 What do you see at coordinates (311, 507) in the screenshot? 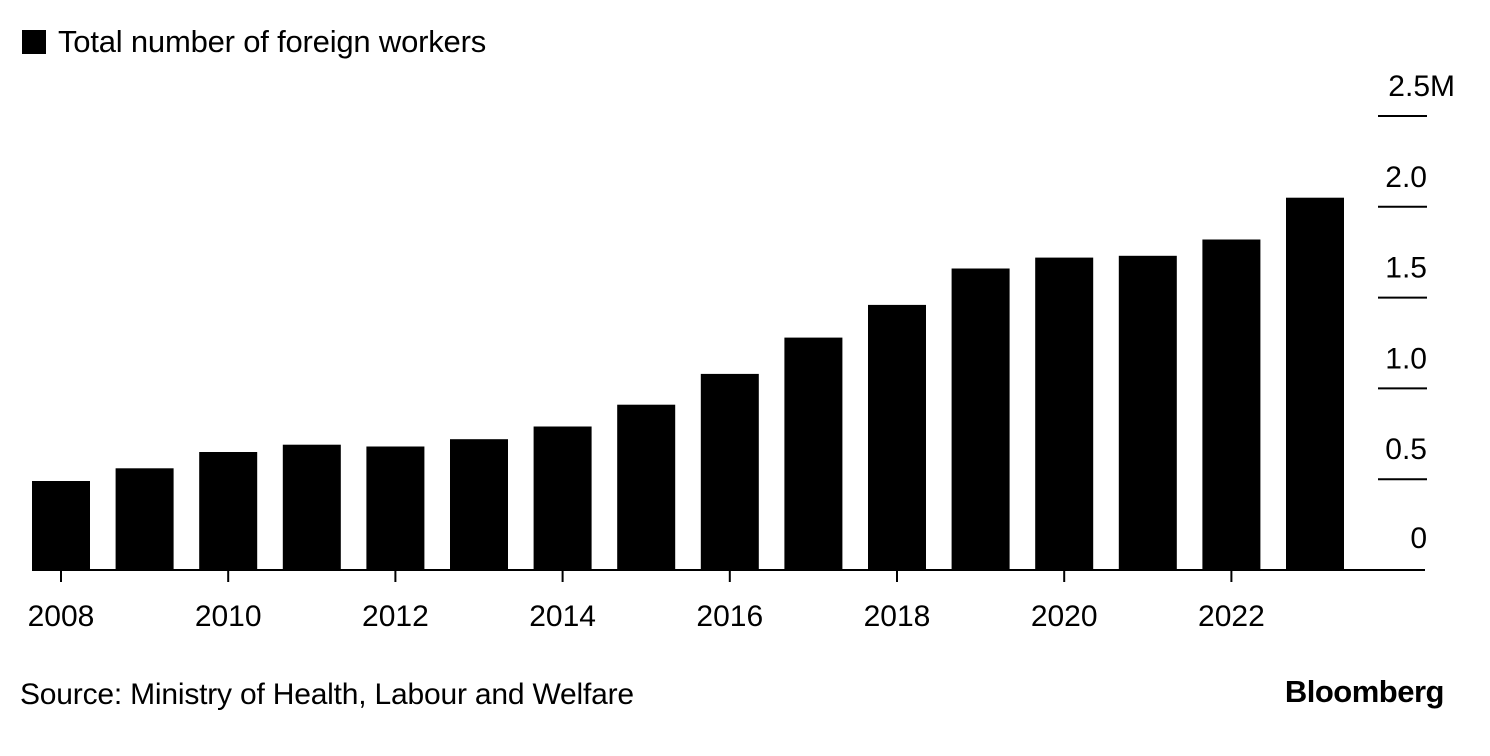
I see `bar-2011` at bounding box center [311, 507].